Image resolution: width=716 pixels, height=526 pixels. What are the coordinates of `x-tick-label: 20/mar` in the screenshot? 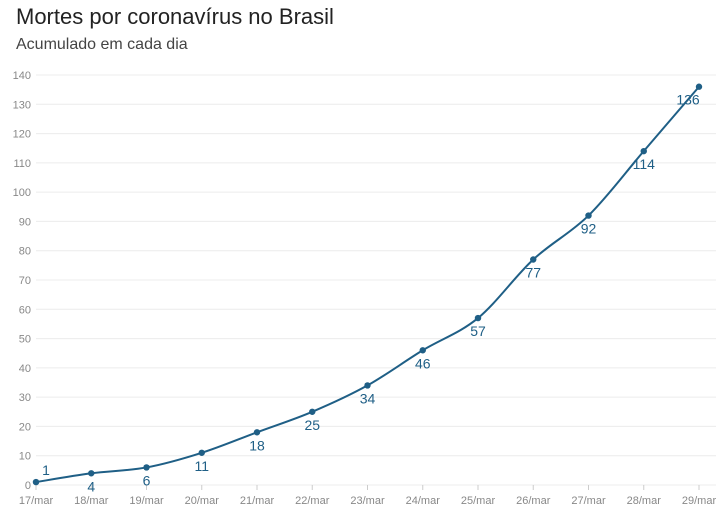 It's located at (202, 501).